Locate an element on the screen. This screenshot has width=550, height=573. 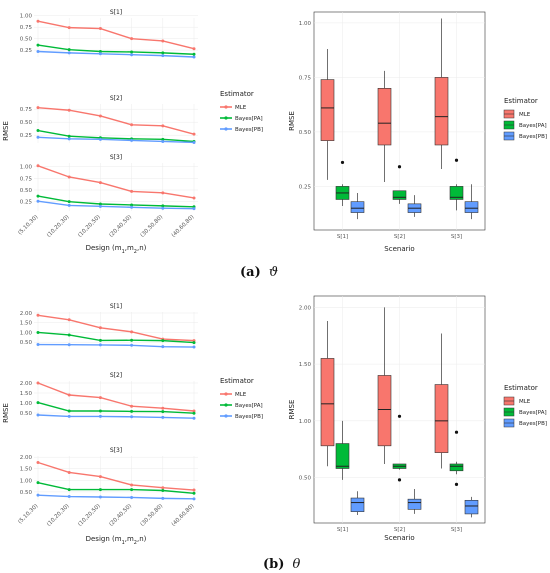
box-Bayes[PB]-S[3] is located at coordinates (471, 202).